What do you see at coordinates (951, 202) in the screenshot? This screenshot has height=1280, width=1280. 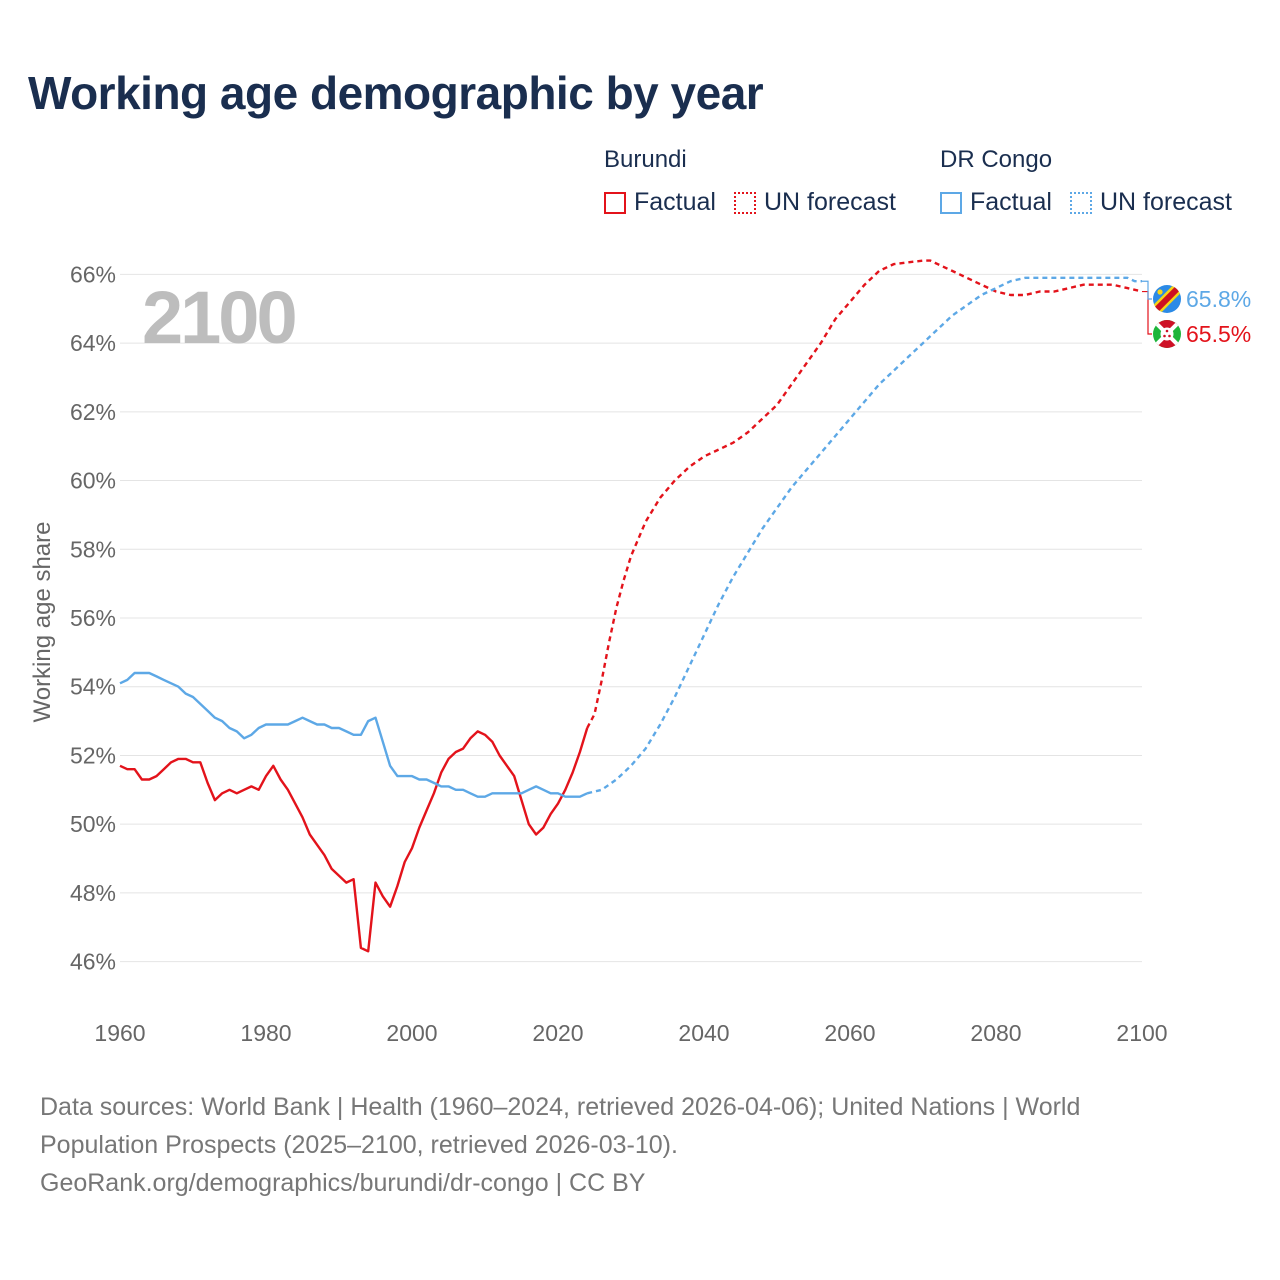 I see `legend-swatch-drcongo-factual` at bounding box center [951, 202].